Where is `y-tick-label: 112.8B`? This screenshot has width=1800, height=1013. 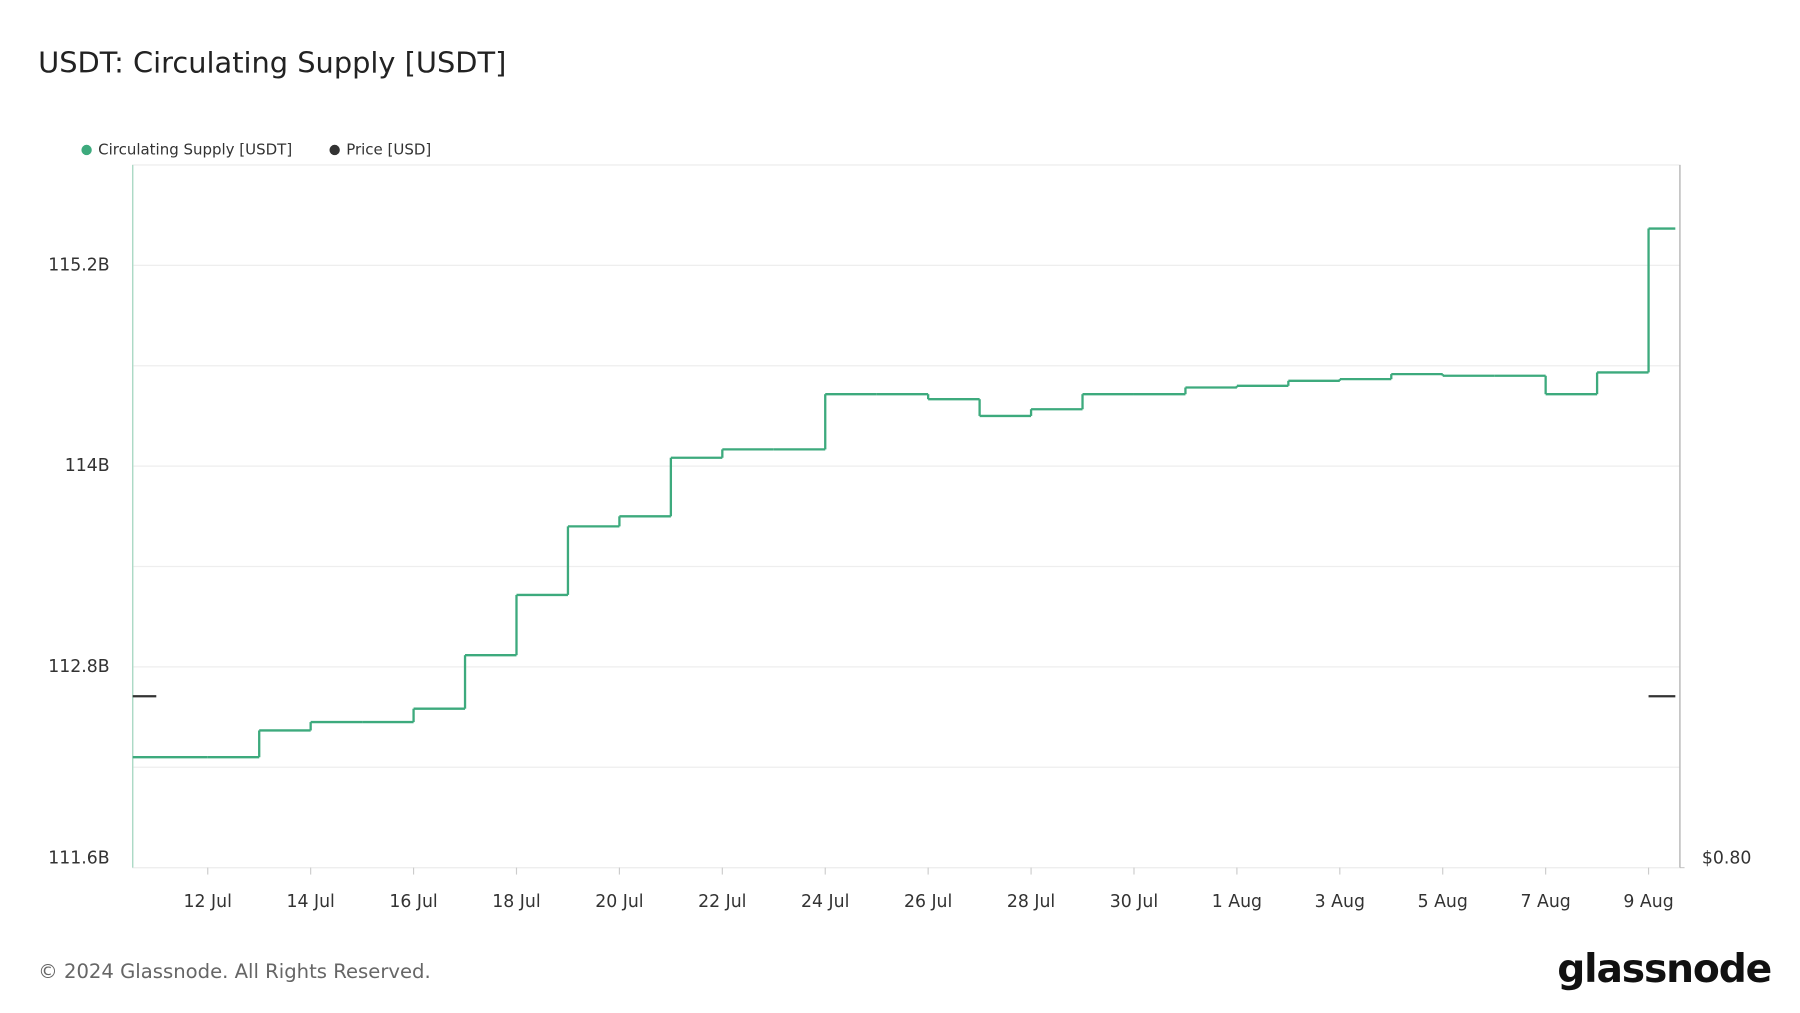 y-tick-label: 112.8B is located at coordinates (78, 667).